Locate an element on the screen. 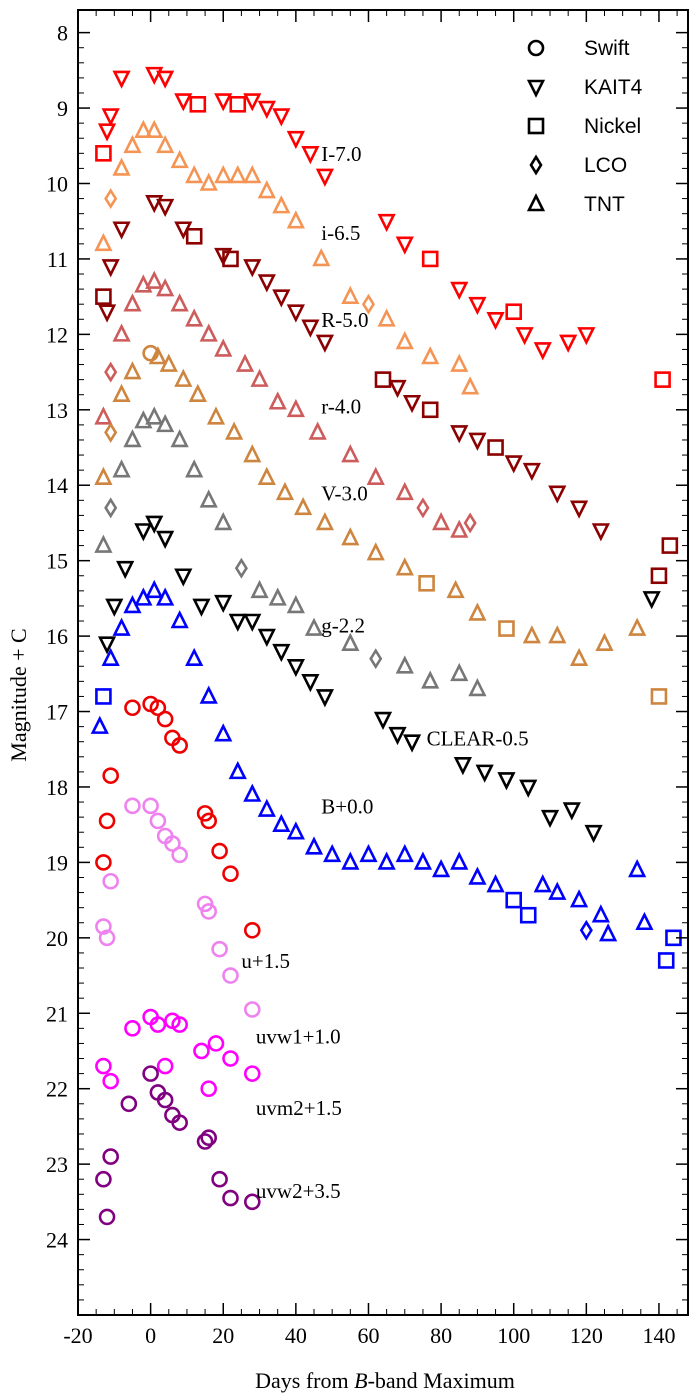 This screenshot has height=1400, width=700. x-tick-label: 0 is located at coordinates (150, 1335).